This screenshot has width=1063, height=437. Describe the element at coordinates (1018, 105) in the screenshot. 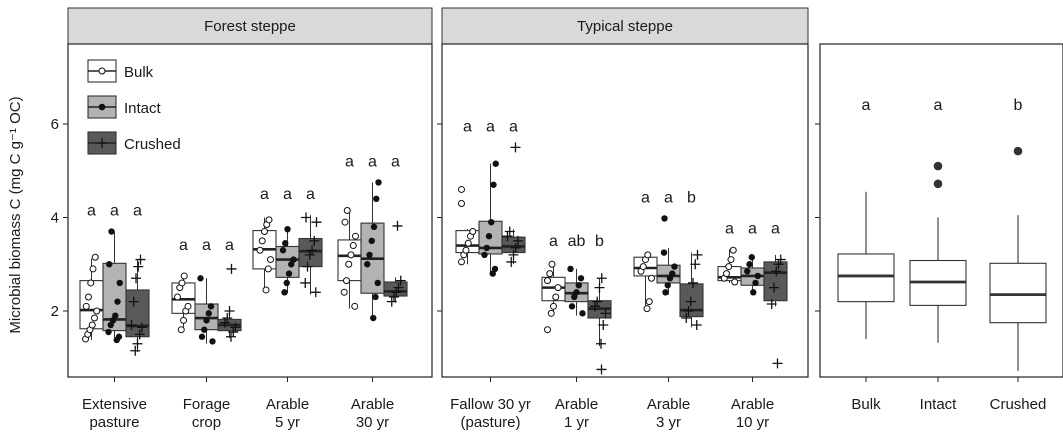

I see `significance-letter: b` at that location.